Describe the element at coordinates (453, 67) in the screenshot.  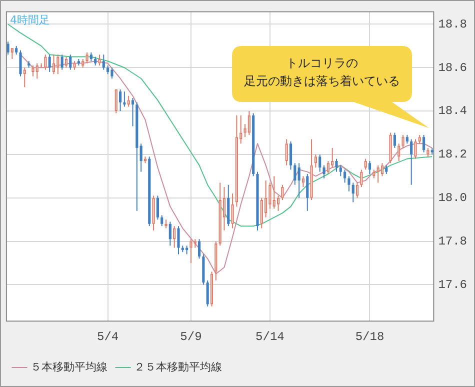
I see `y-tick-label: 18.6` at that location.